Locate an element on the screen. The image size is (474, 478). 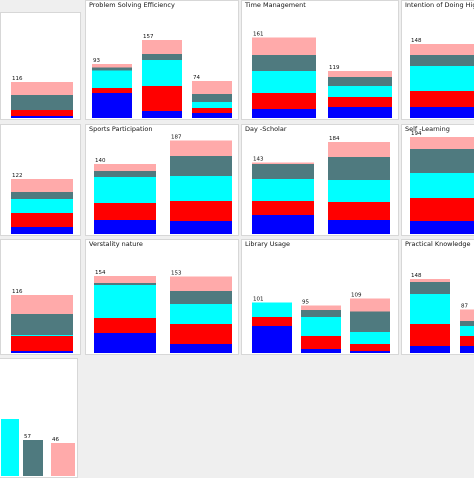
chart-title: Problem Solving Efficiency is located at coordinates (132, 5).